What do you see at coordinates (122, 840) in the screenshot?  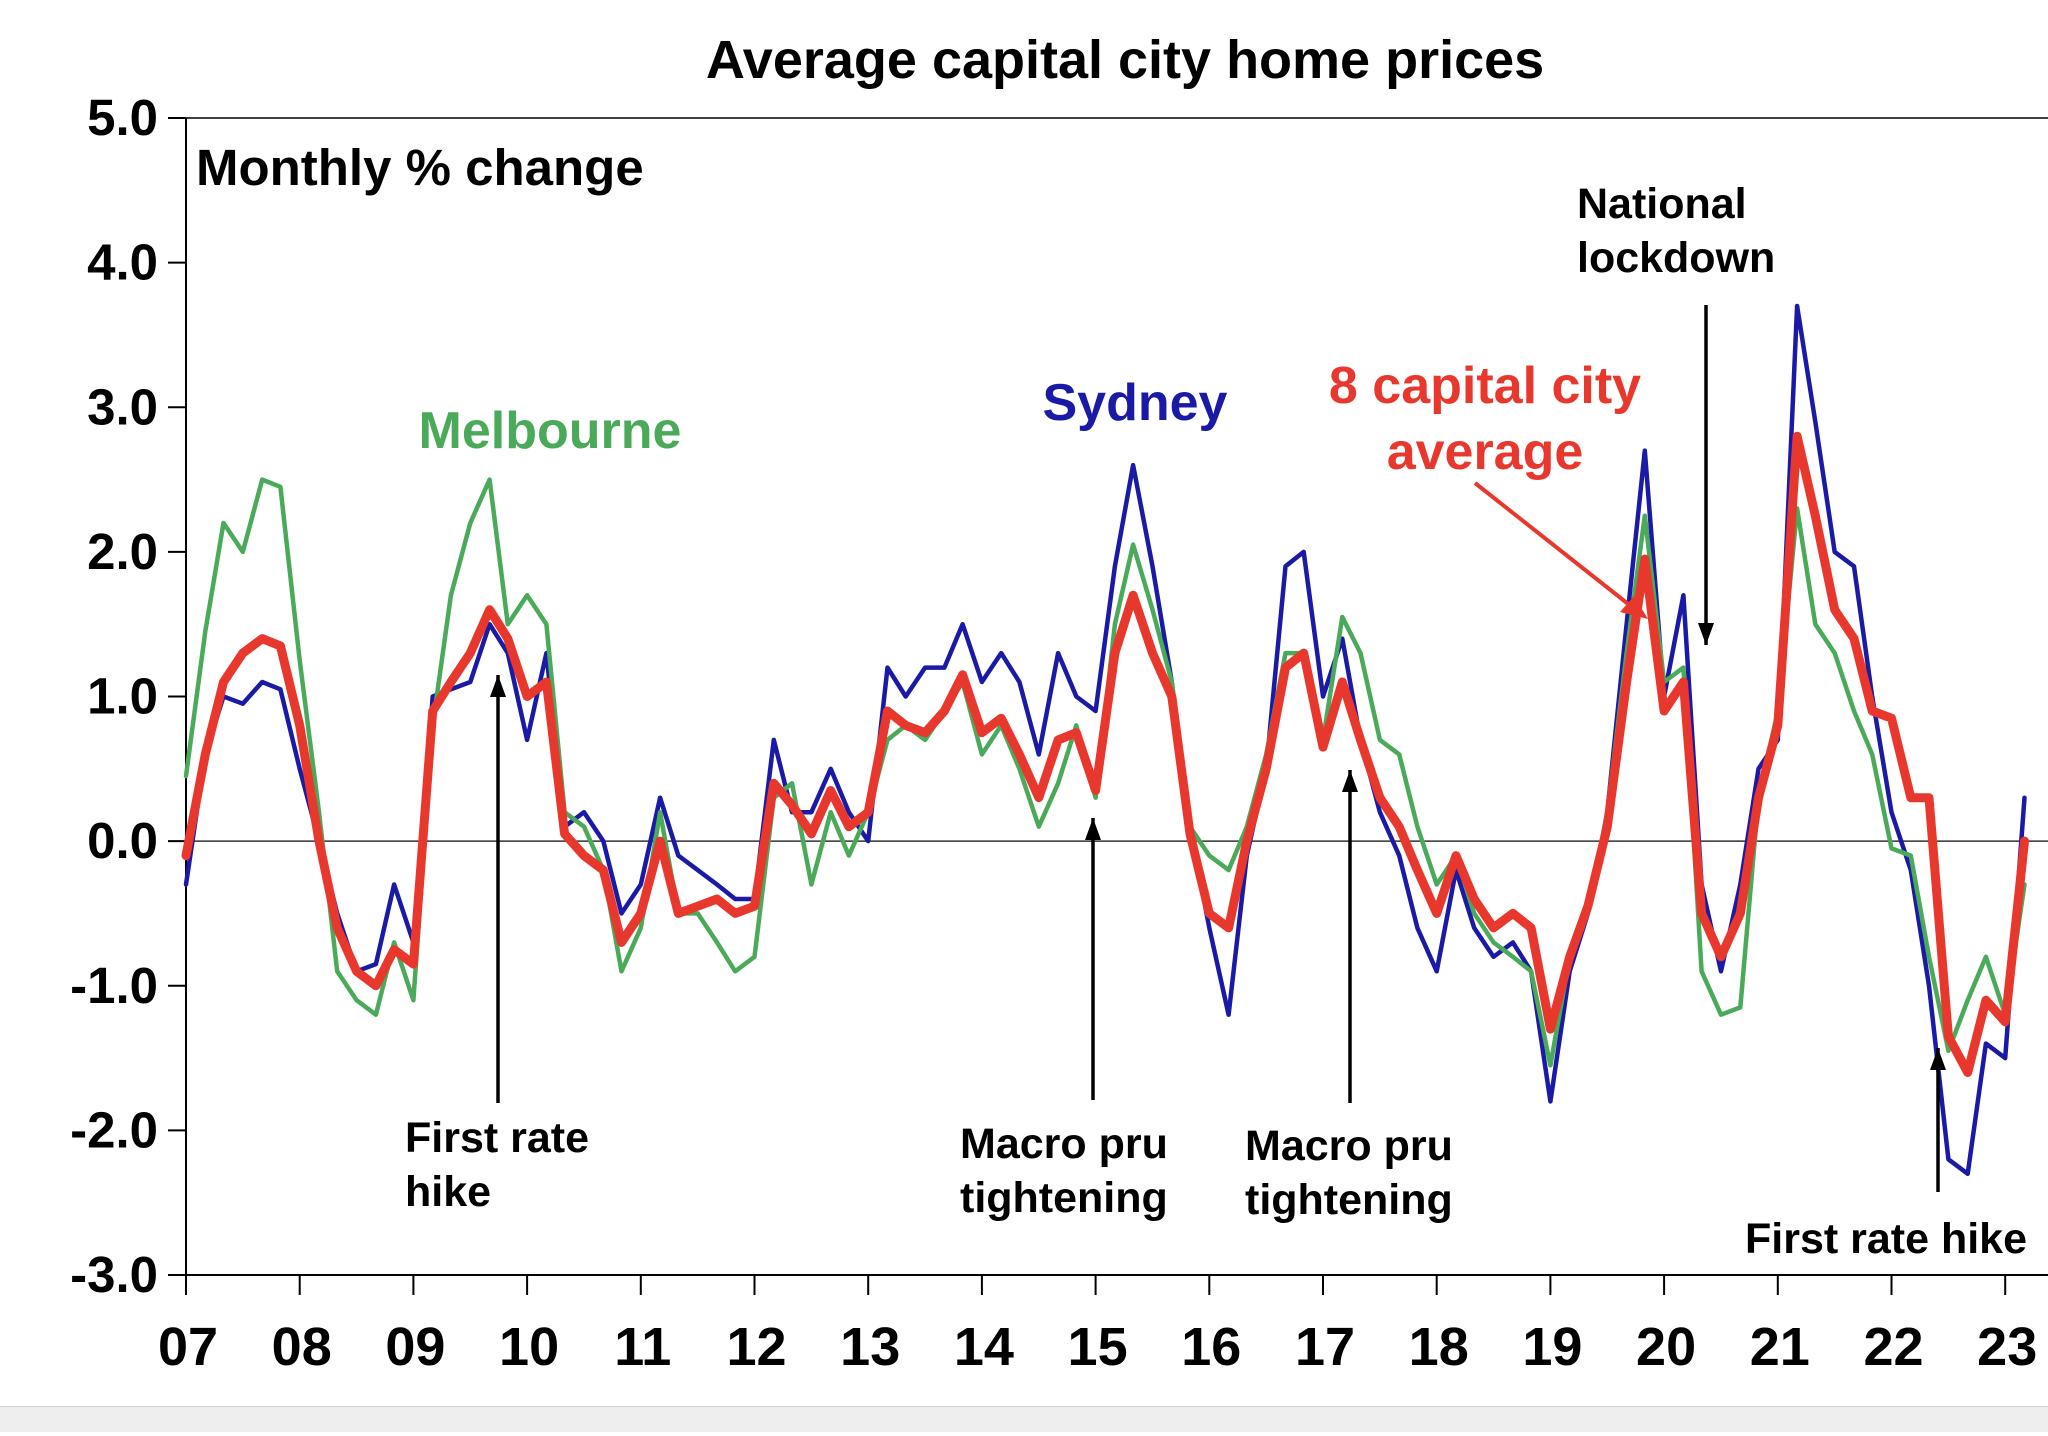 I see `y-tick-label: 0.0` at bounding box center [122, 840].